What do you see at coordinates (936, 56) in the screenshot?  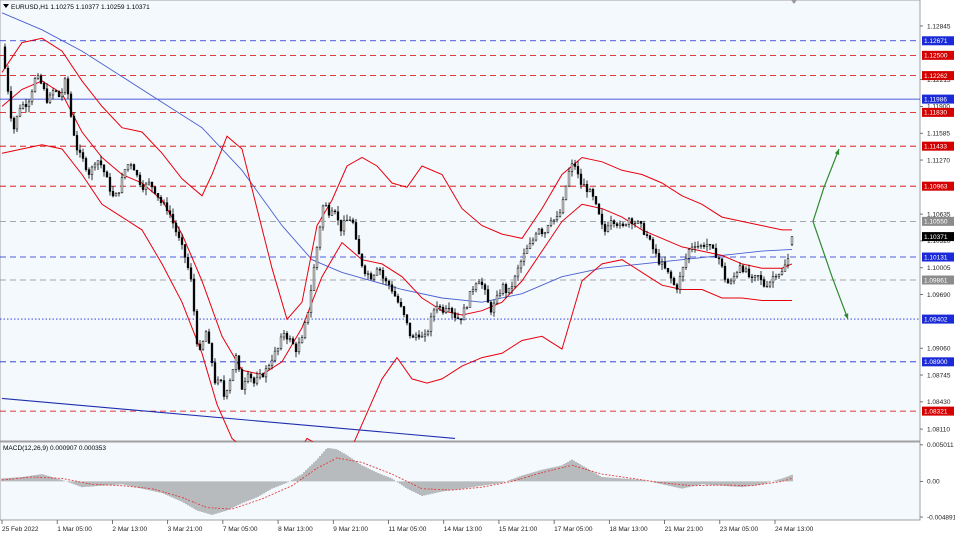 I see `level-tag-text-1: 1.12500` at bounding box center [936, 56].